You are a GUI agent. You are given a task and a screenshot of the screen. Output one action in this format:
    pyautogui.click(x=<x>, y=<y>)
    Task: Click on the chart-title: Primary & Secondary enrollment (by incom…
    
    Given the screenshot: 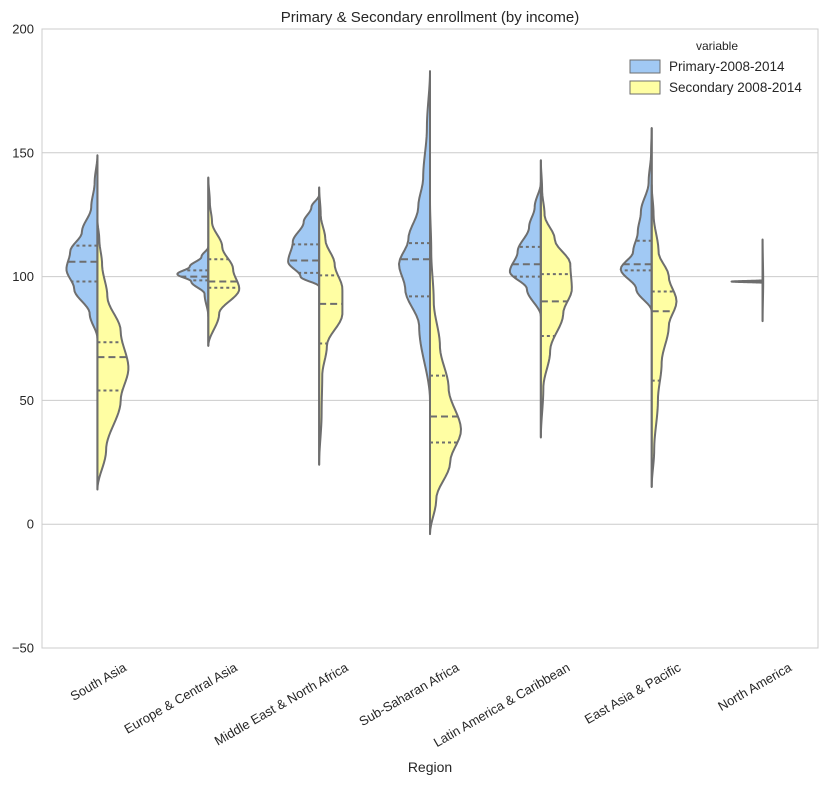 What is the action you would take?
    pyautogui.click(x=430, y=17)
    